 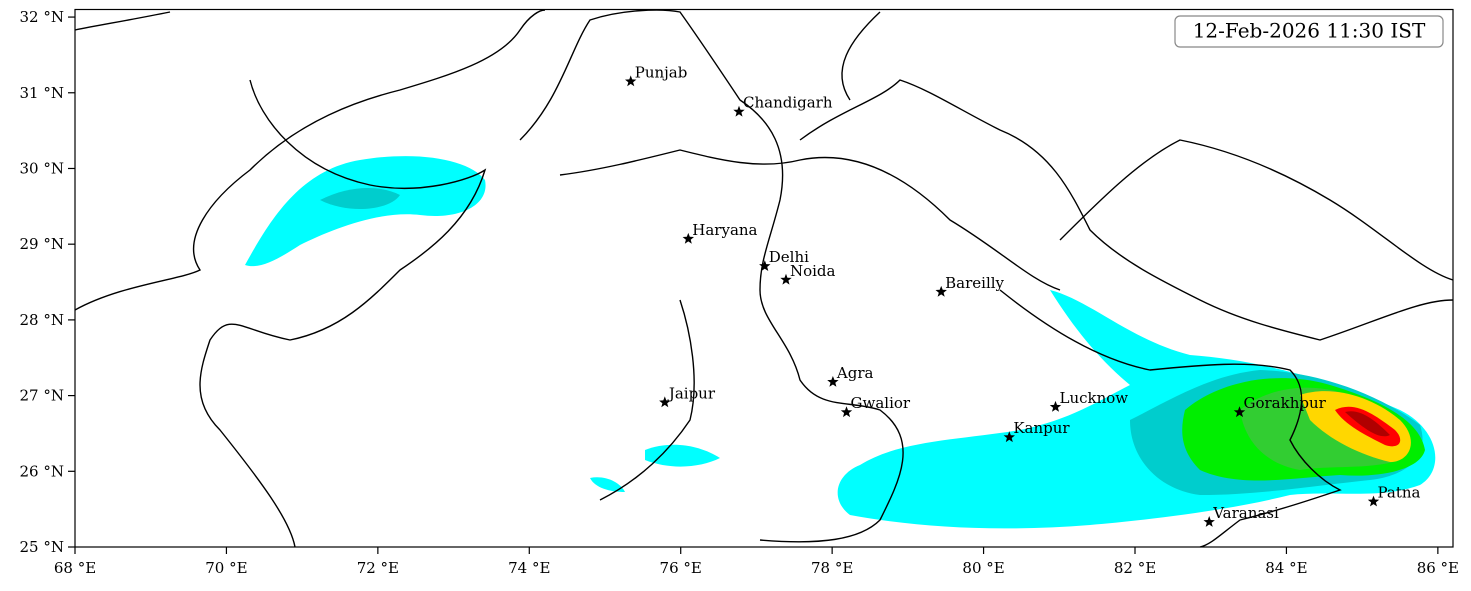 What do you see at coordinates (378, 568) in the screenshot?
I see `x-tick-label: 72 °E` at bounding box center [378, 568].